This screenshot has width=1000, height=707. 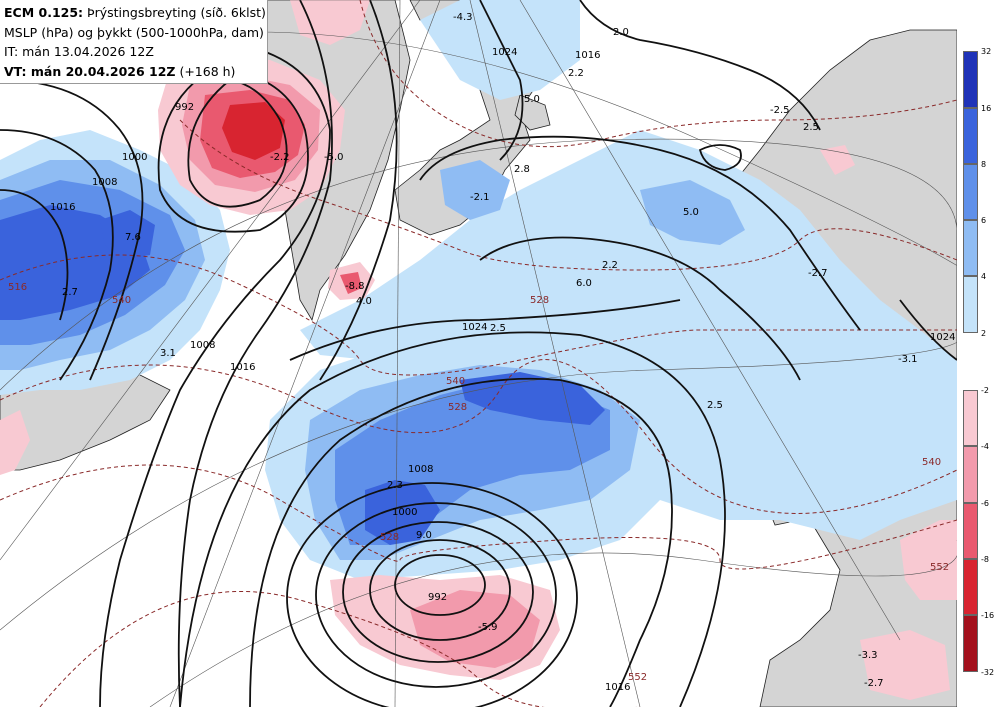 I want to click on legend-label: 32, so click(x=986, y=51).